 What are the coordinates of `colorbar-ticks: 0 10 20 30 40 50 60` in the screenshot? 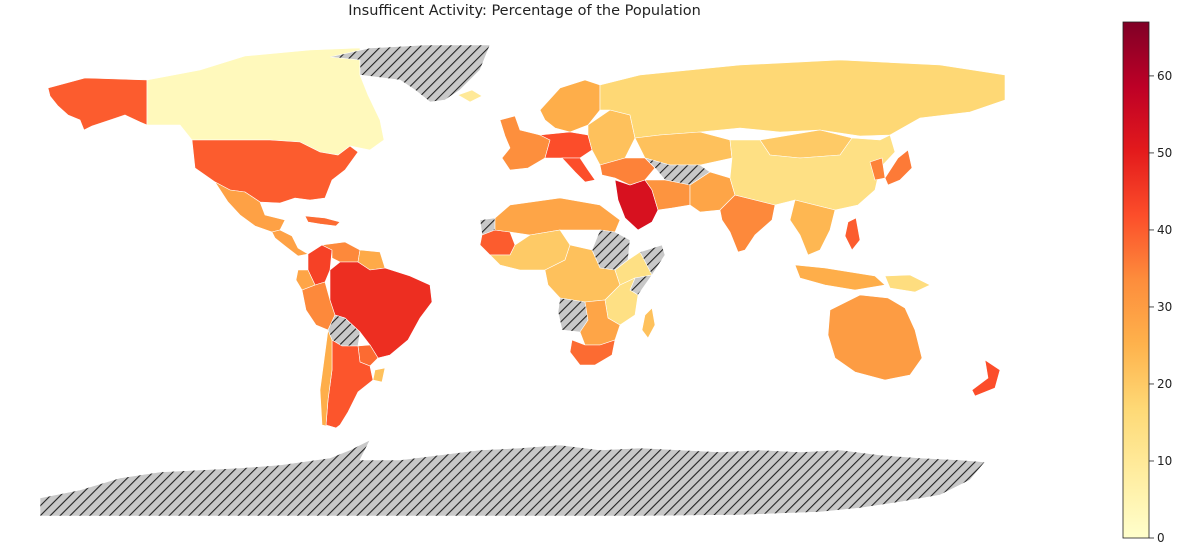 It's located at (1160, 307).